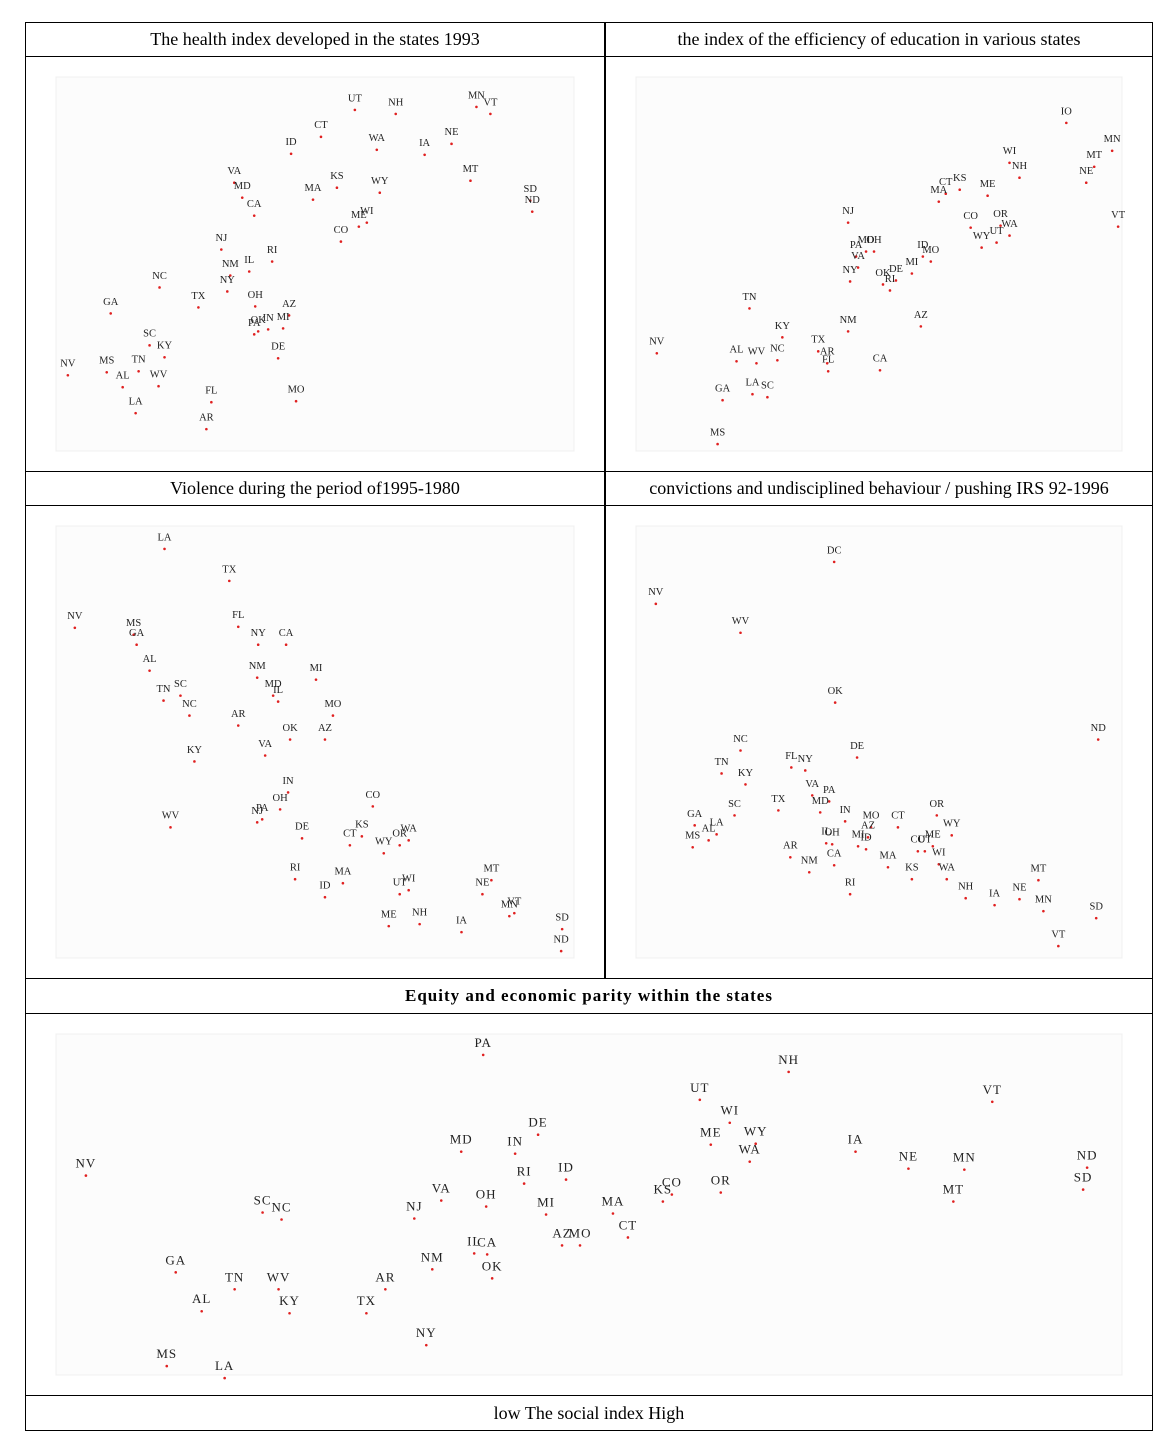 The height and width of the screenshot is (1441, 1171). Describe the element at coordinates (1094, 155) in the screenshot. I see `point-label: MT` at that location.